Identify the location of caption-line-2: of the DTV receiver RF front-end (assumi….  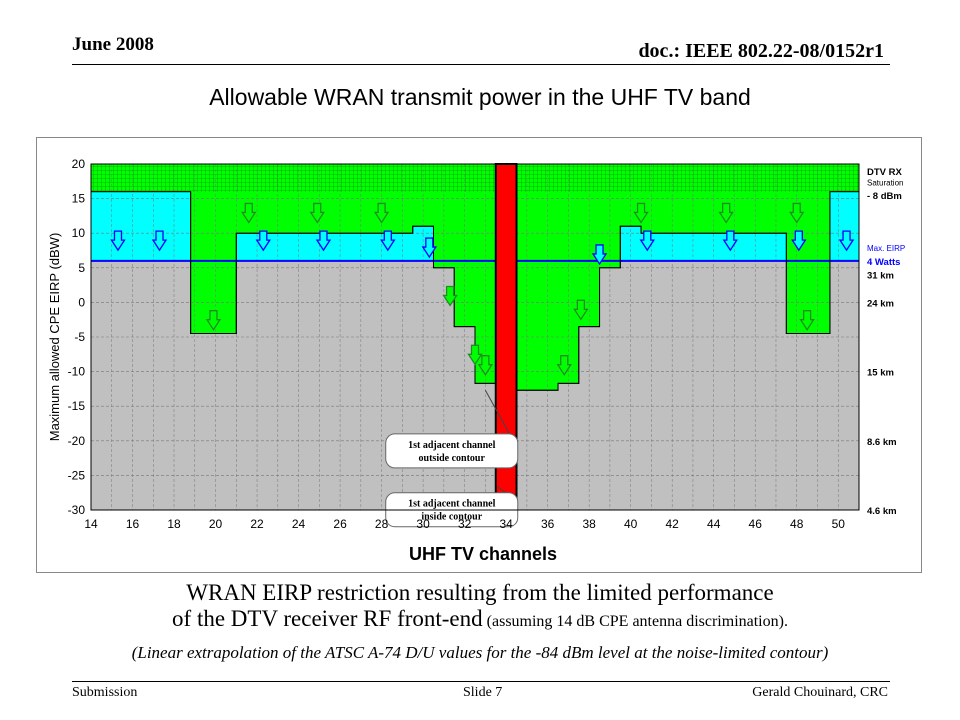
(480, 619).